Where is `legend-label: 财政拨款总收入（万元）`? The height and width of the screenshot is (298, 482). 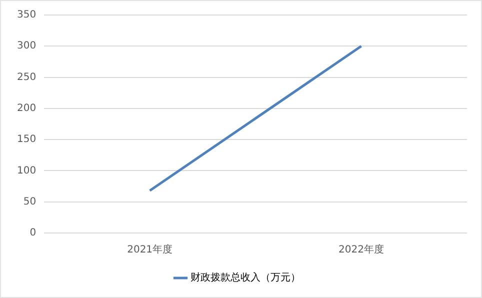
legend-label: 财政拨款总收入（万元） is located at coordinates (245, 278).